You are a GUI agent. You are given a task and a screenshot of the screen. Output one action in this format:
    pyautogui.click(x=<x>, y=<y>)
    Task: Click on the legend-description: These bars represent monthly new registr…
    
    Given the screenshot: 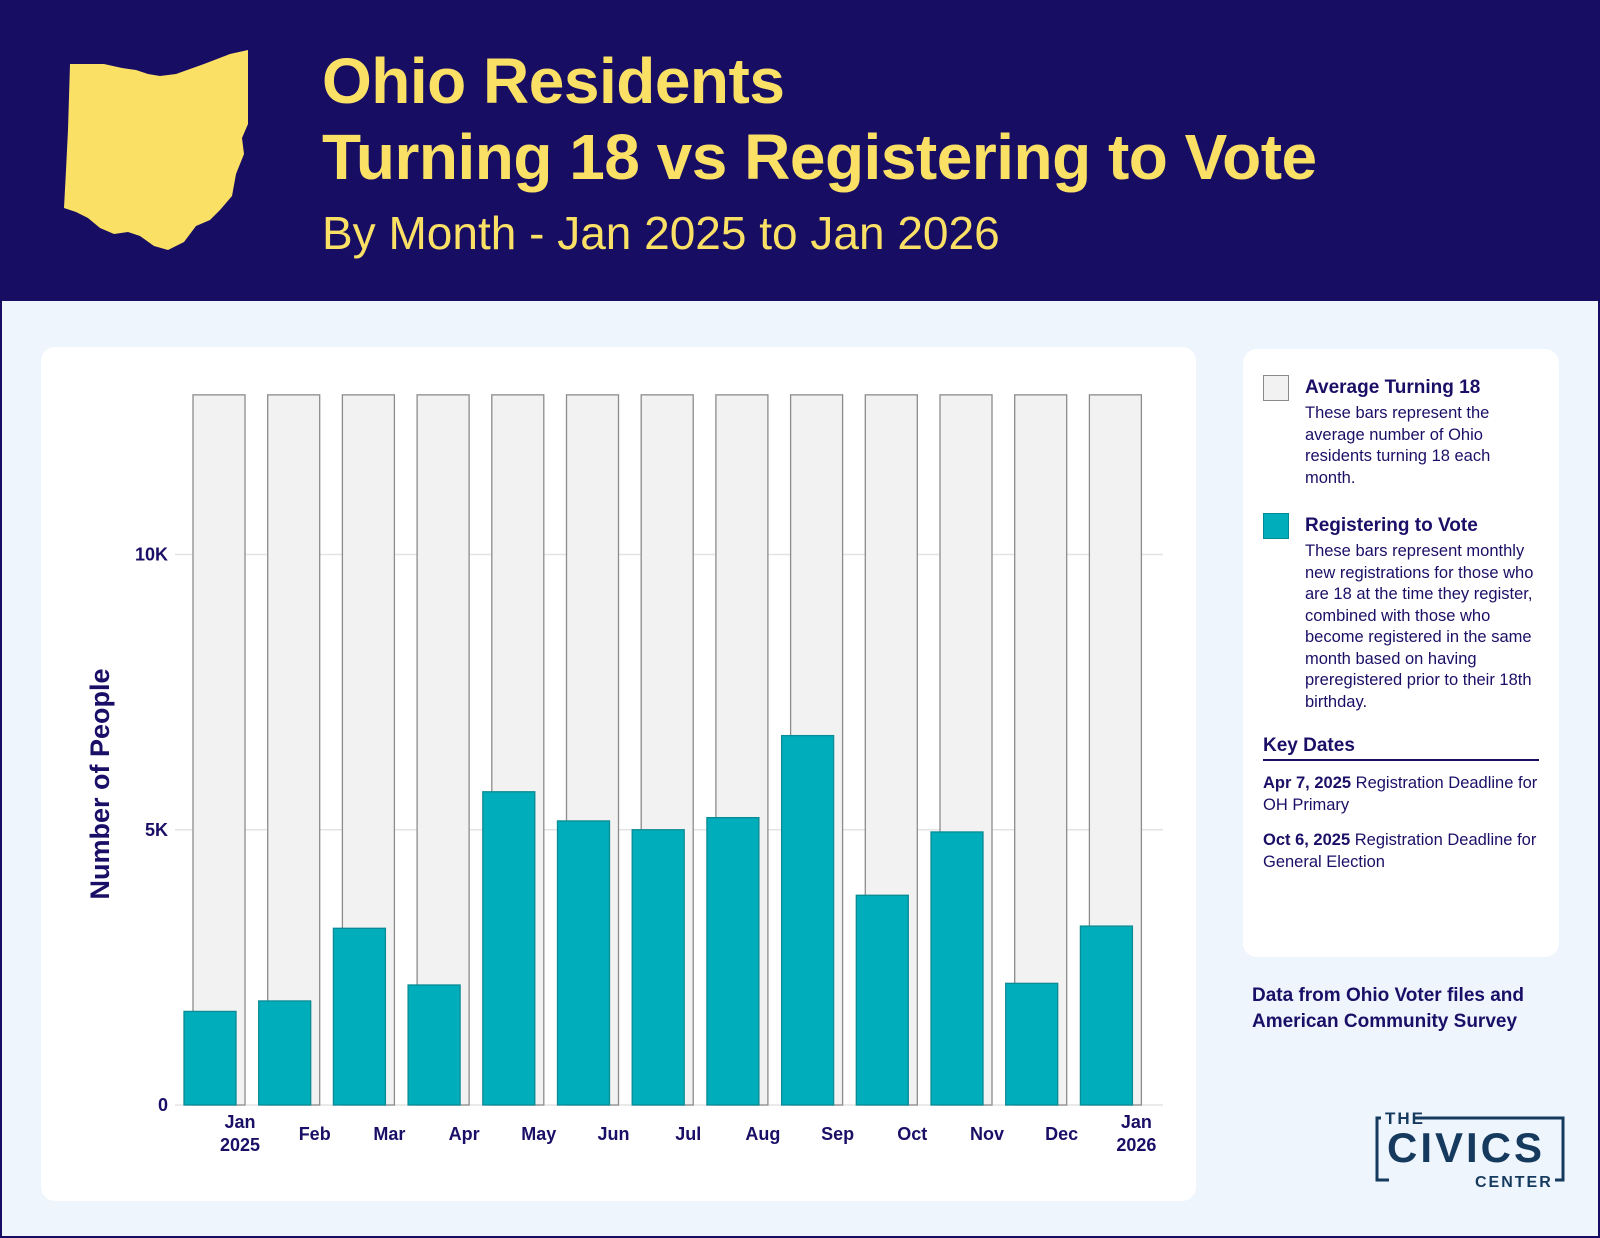 What is the action you would take?
    pyautogui.click(x=1419, y=626)
    